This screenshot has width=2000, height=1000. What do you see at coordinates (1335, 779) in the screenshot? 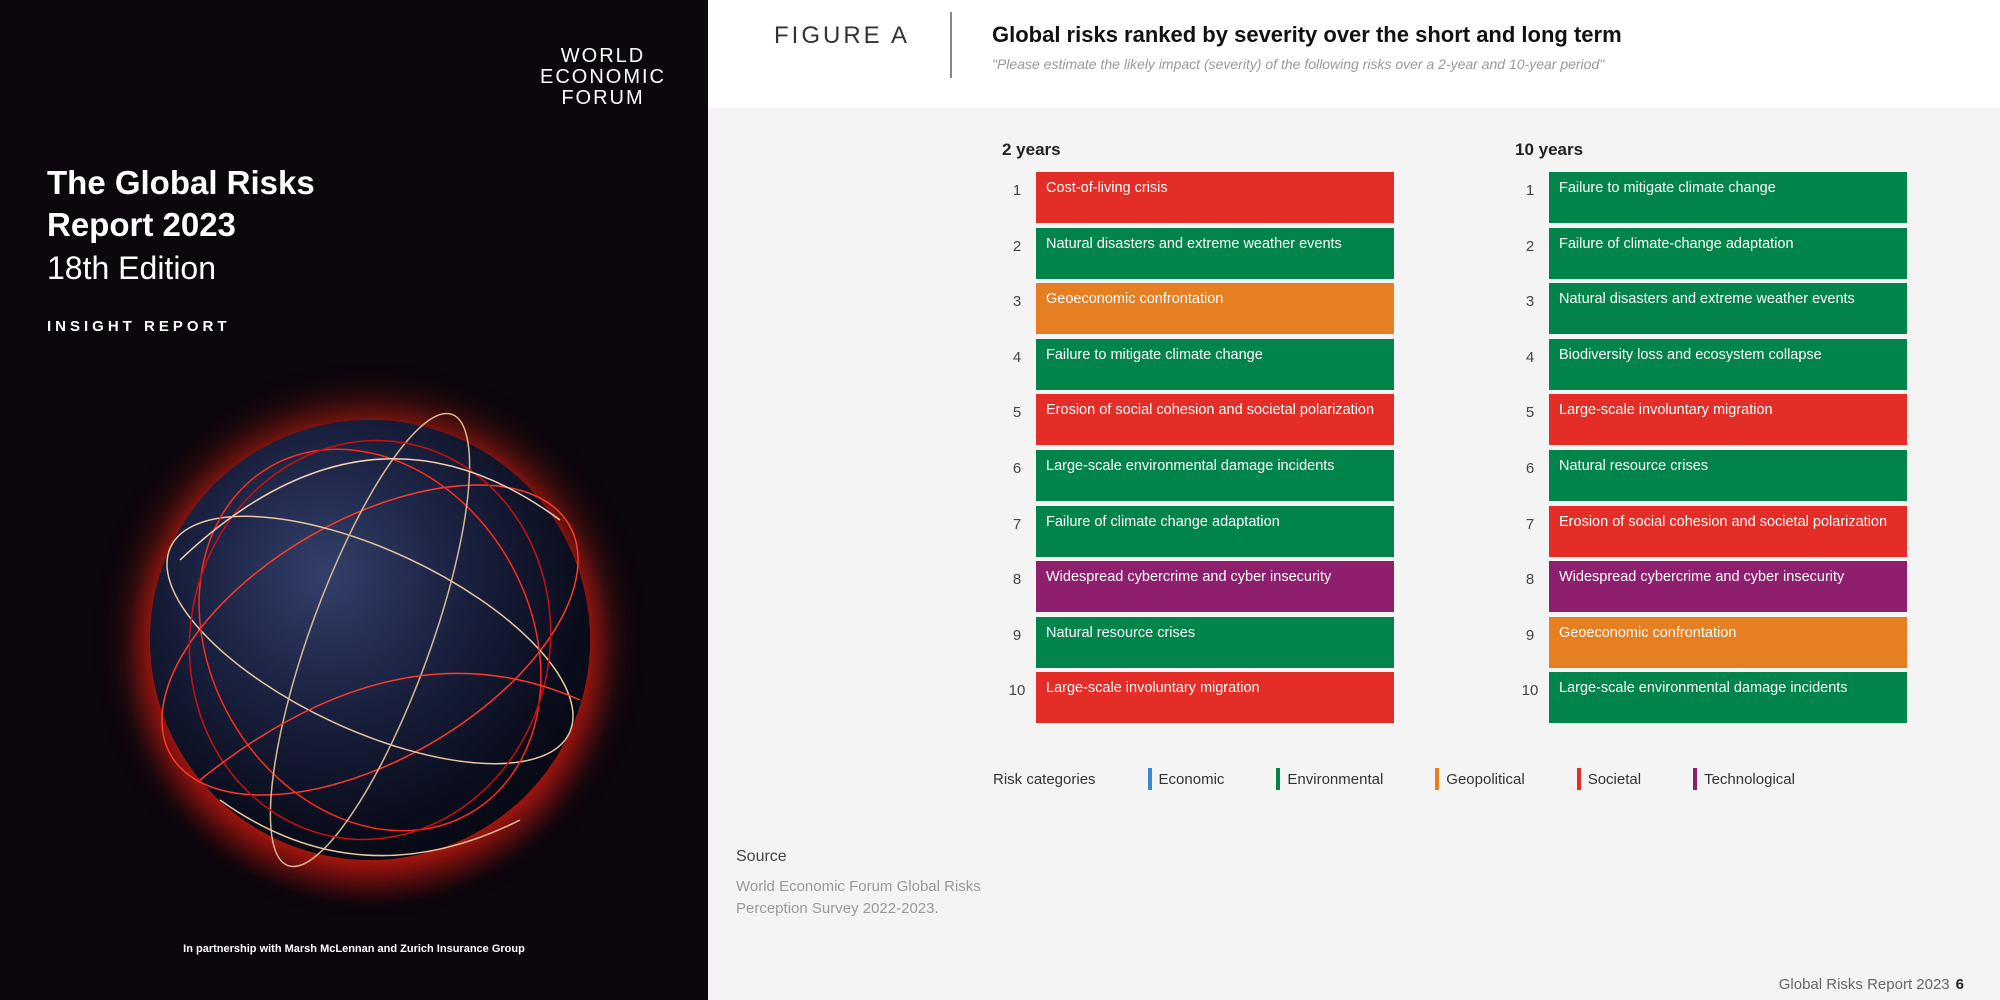
I see `legend-label: Environmental` at bounding box center [1335, 779].